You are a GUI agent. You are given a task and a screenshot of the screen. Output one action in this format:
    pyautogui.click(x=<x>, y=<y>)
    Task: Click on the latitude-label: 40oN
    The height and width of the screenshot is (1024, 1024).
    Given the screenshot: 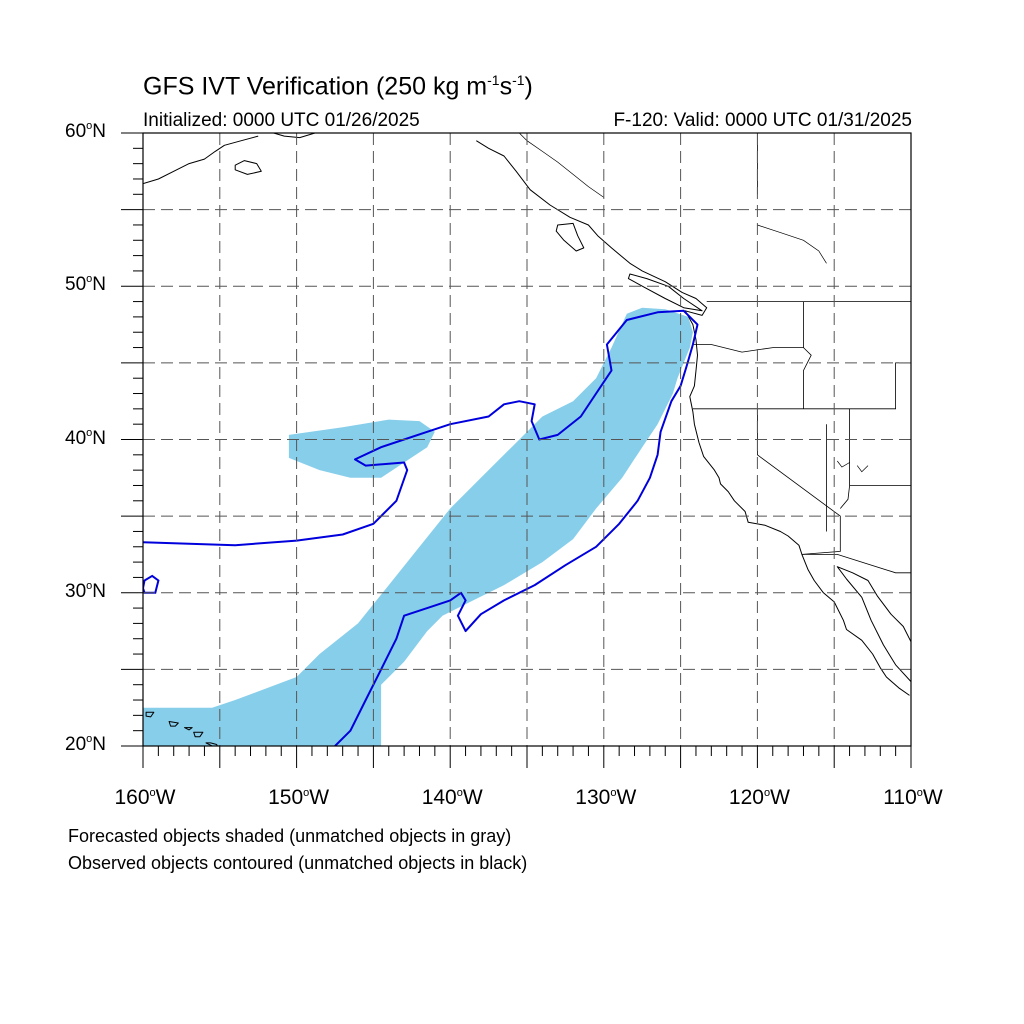 What is the action you would take?
    pyautogui.click(x=85, y=437)
    